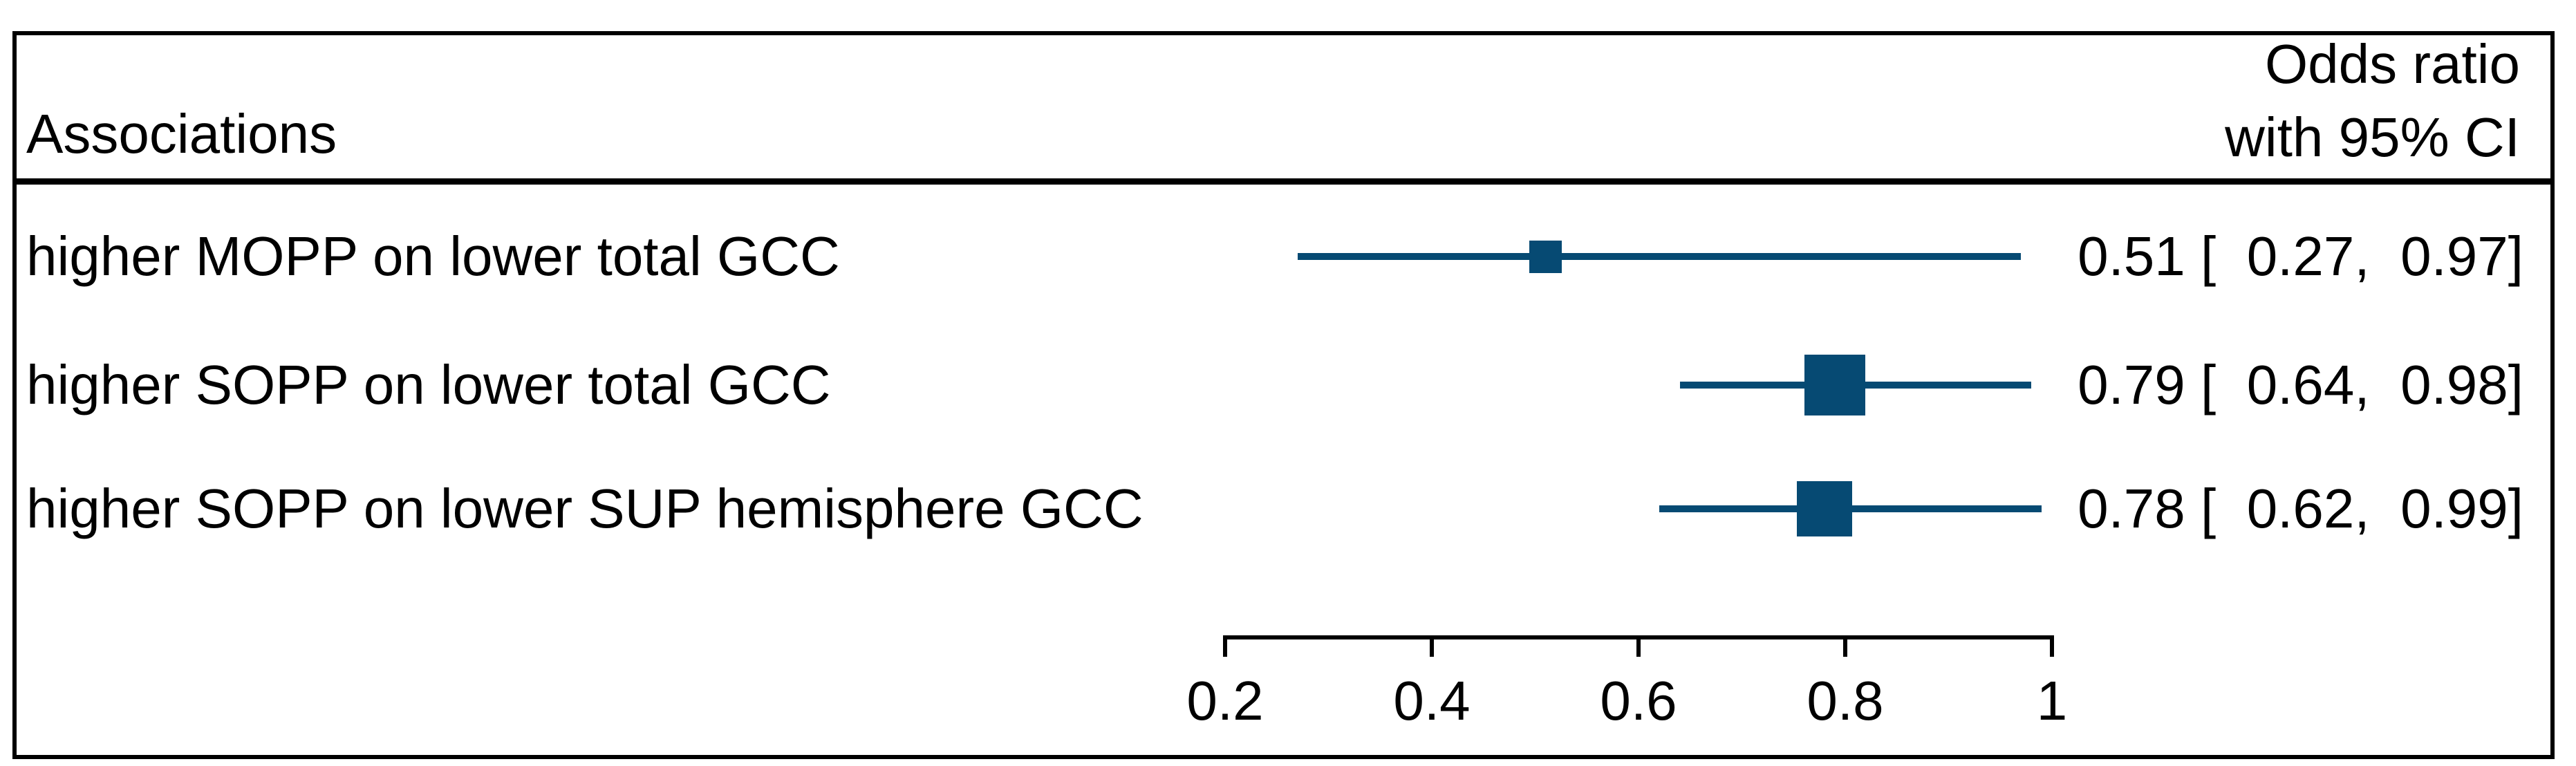  I want to click on axis-tick-label: 0.4, so click(1432, 700).